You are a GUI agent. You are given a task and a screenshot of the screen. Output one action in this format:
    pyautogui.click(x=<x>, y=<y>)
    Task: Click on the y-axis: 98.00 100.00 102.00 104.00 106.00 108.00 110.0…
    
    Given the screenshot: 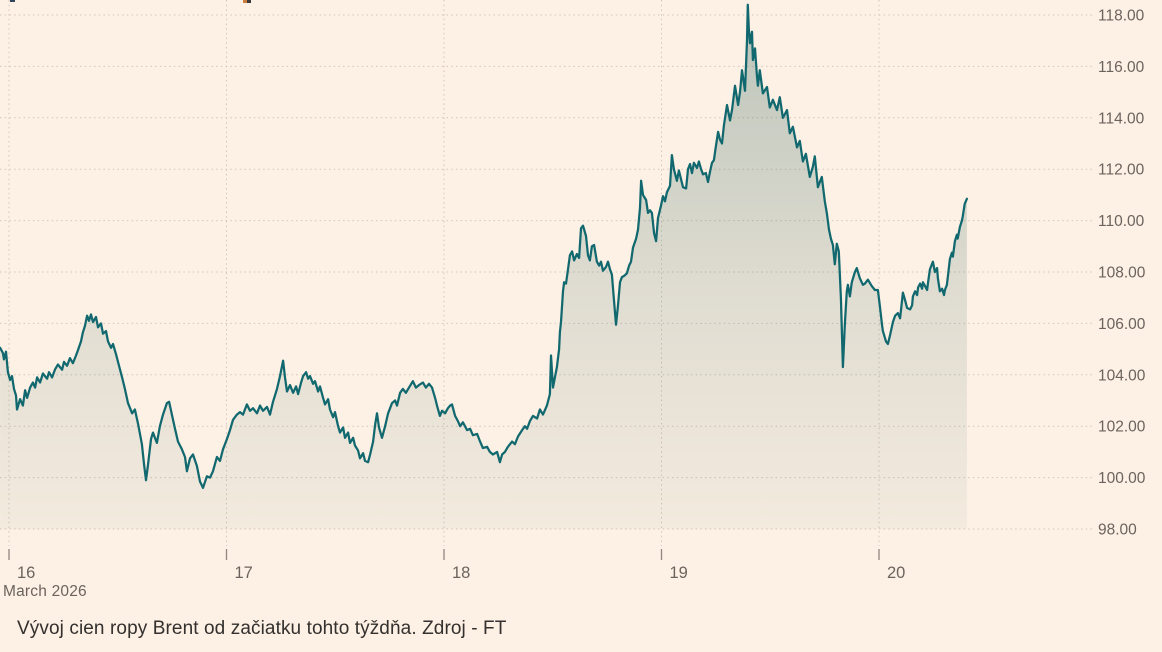 What is the action you would take?
    pyautogui.click(x=1122, y=273)
    